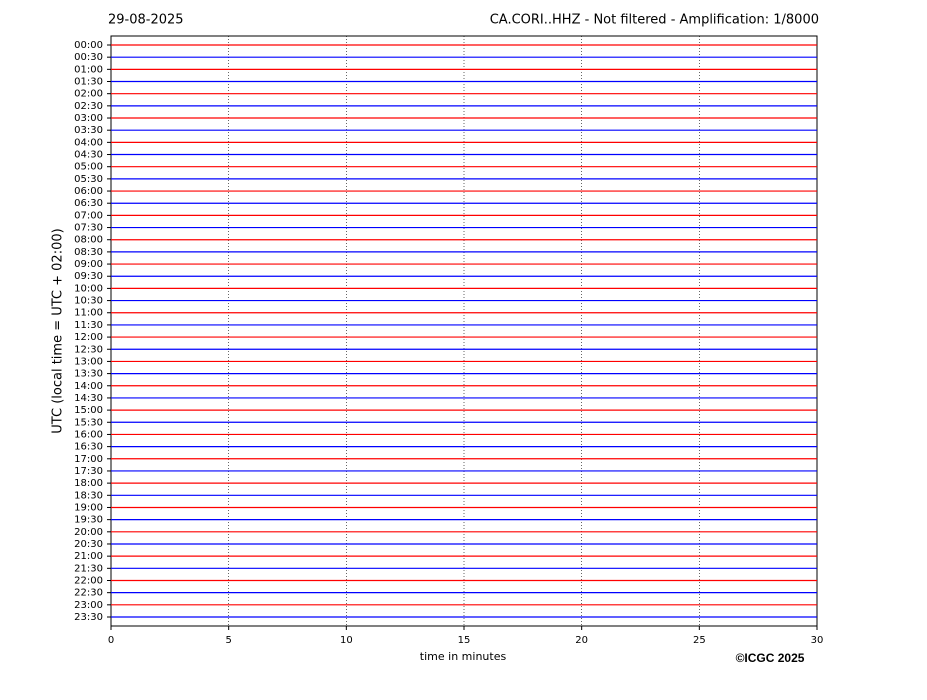  I want to click on y-tick-label: 22:00, so click(88, 580).